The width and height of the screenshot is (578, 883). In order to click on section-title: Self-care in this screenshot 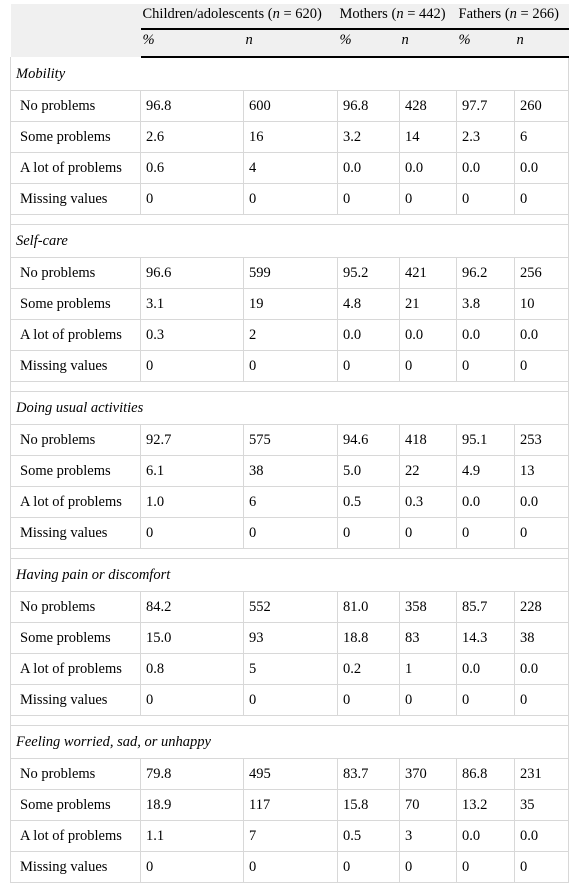, I will do `click(289, 241)`.